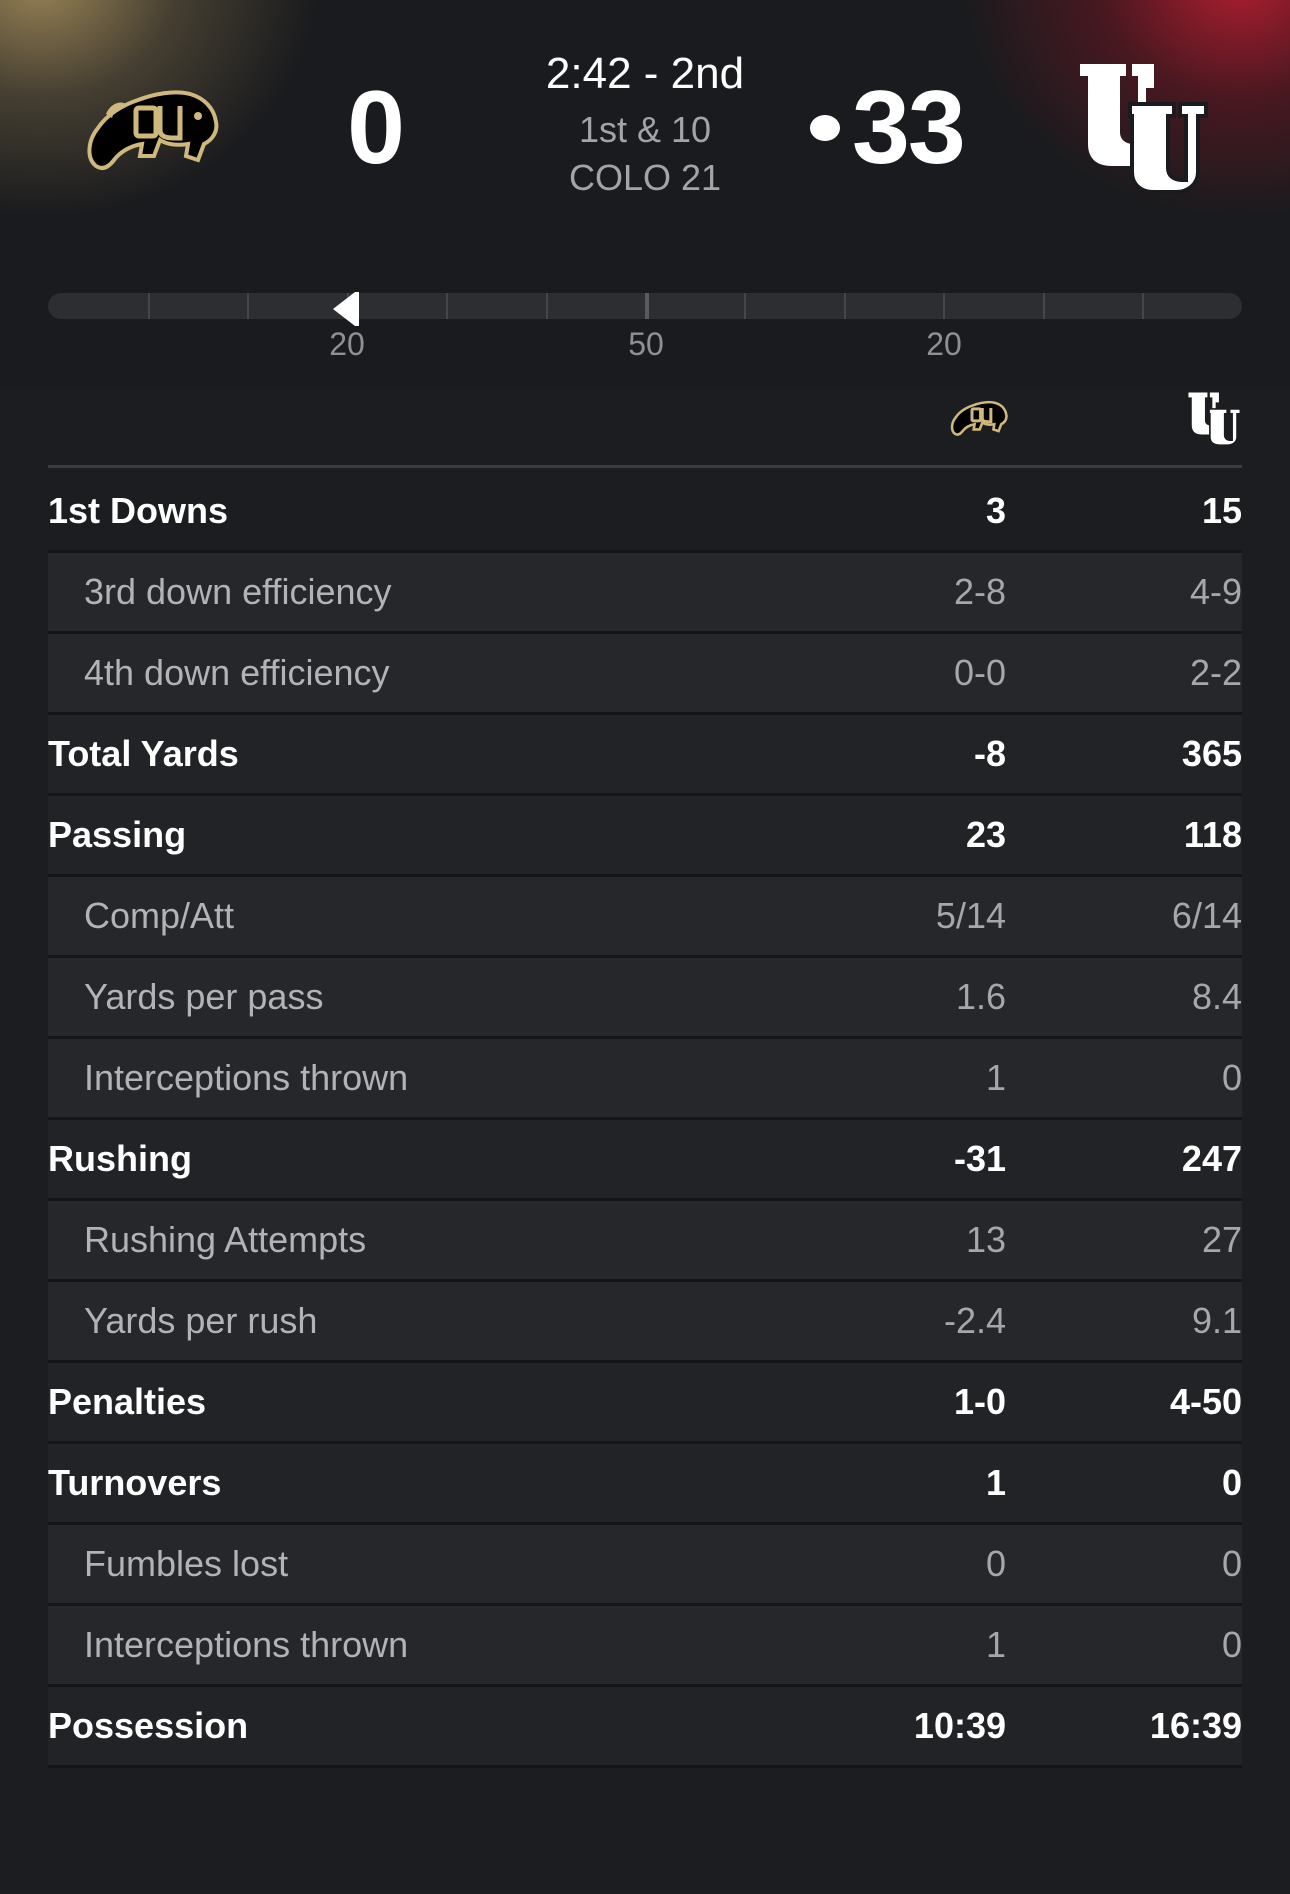  I want to click on stat-value-colo: 13, so click(985, 1239).